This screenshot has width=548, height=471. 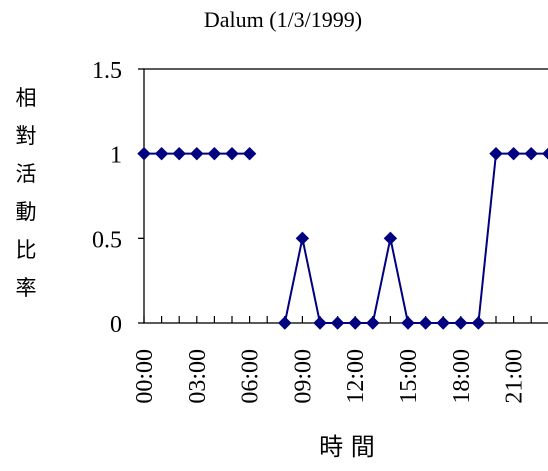 I want to click on y-tick-label: 1.5, so click(x=107, y=71).